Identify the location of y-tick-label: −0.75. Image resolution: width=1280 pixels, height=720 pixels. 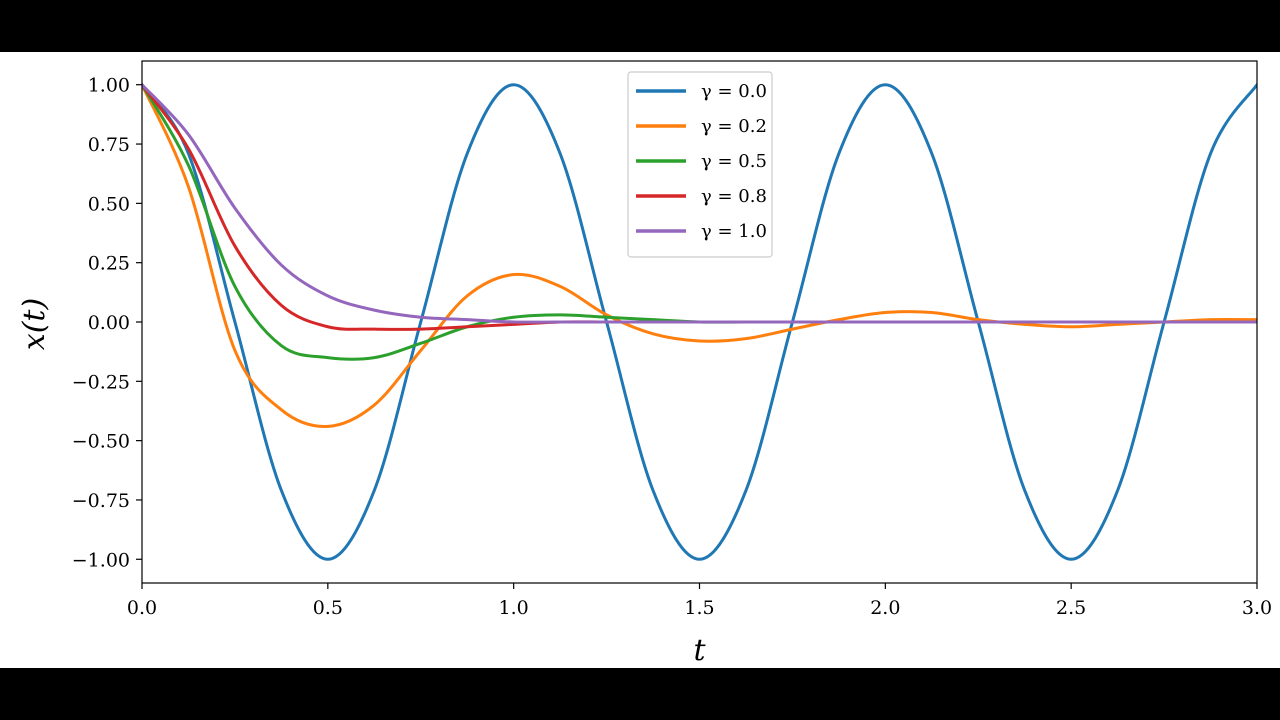
(101, 501).